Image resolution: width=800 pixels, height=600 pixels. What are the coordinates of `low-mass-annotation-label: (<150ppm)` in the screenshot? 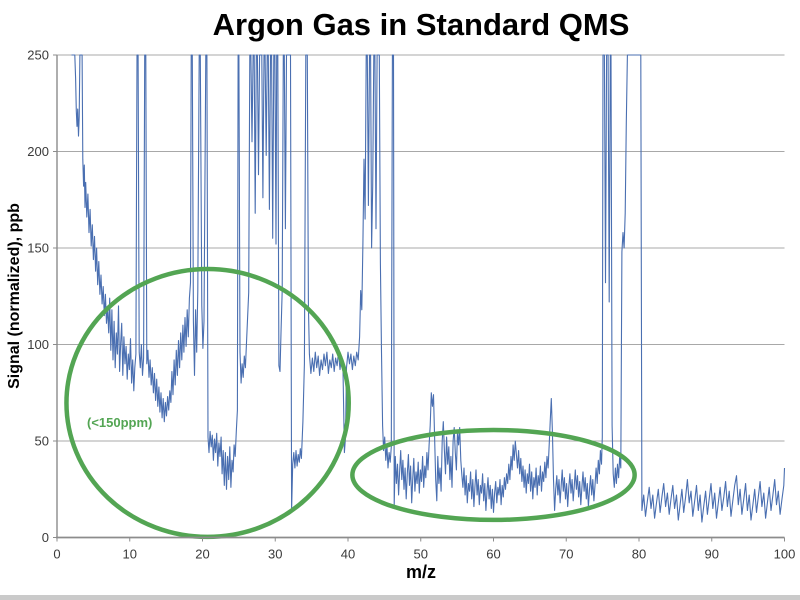 It's located at (120, 422).